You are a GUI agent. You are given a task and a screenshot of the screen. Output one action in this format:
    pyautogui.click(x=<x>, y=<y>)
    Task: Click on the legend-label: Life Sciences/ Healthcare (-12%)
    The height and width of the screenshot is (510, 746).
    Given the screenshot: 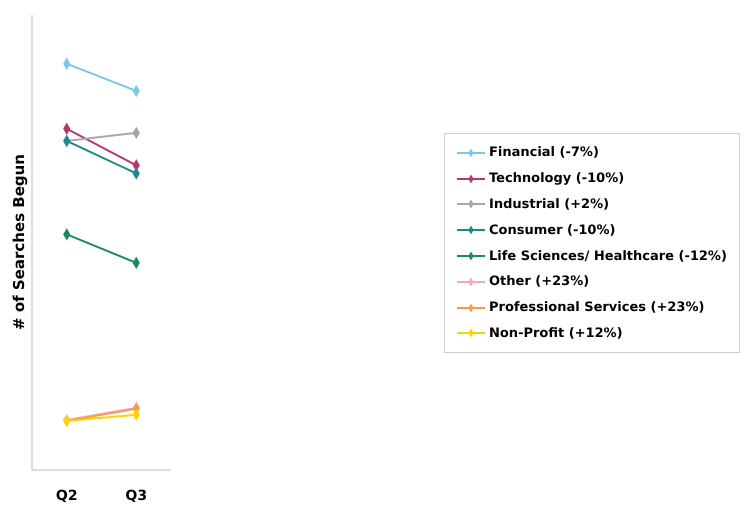 What is the action you would take?
    pyautogui.click(x=608, y=256)
    